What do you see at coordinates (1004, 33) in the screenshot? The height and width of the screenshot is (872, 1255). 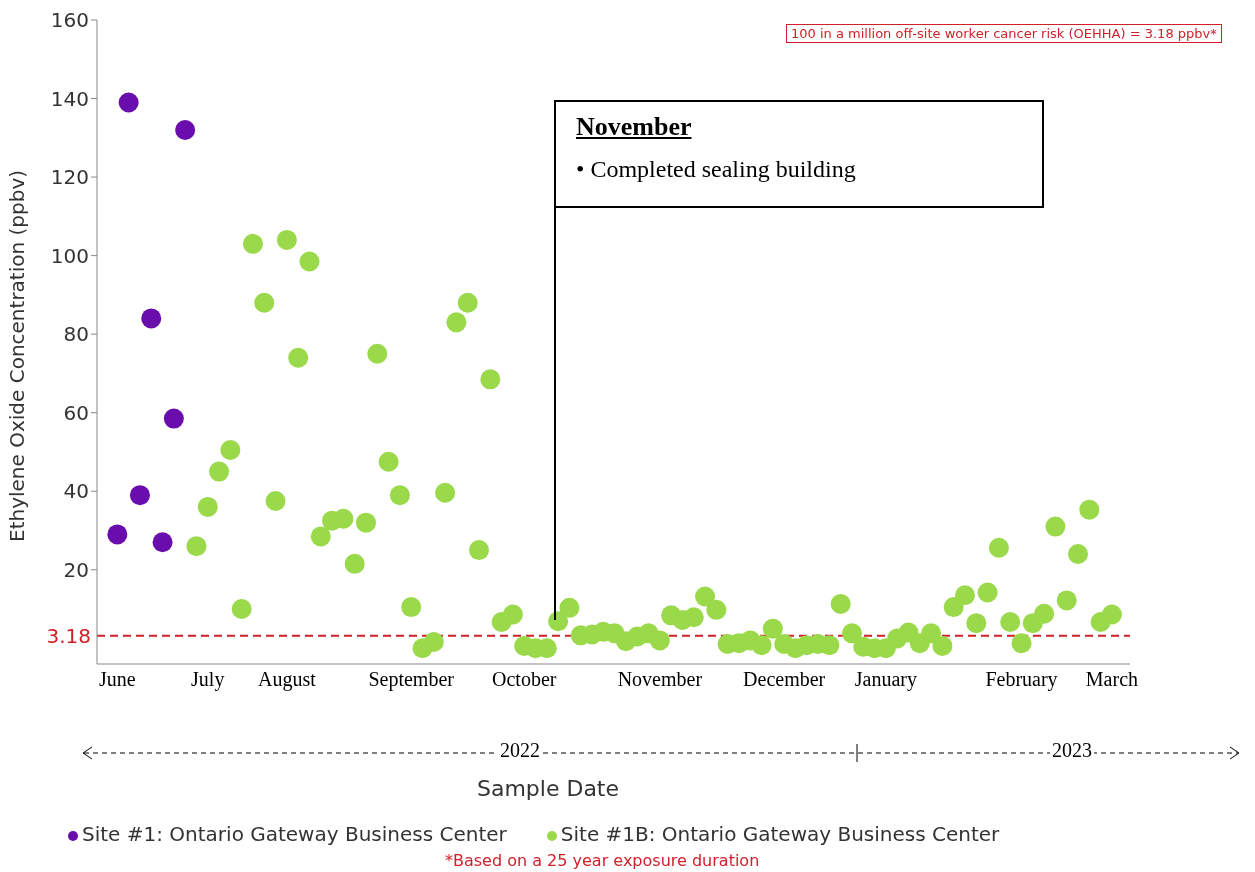 I see `annotation: 100 in a million off-site worker cancer risk (OEHHA) = 3.18 ppbv*` at bounding box center [1004, 33].